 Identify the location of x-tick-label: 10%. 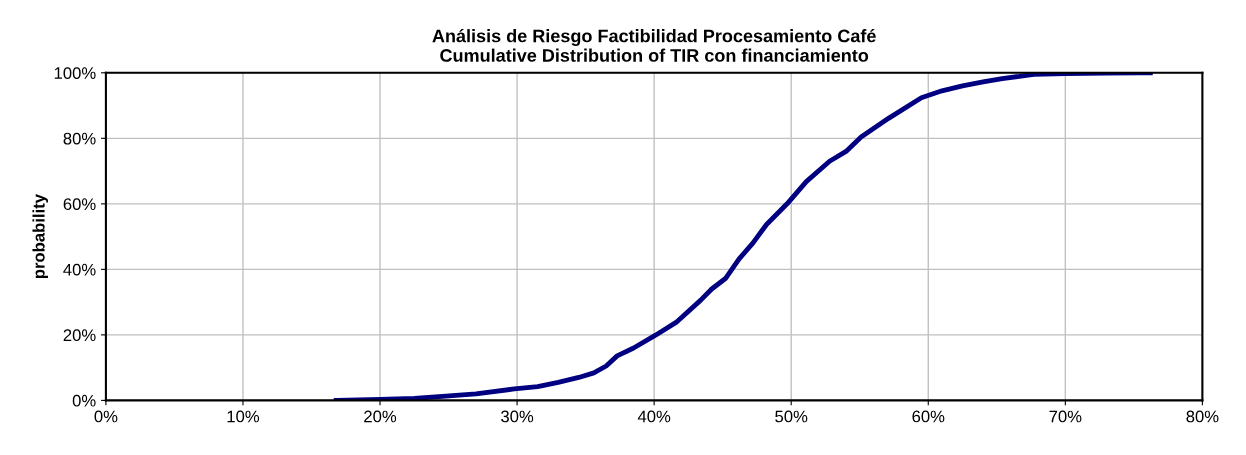
(243, 416).